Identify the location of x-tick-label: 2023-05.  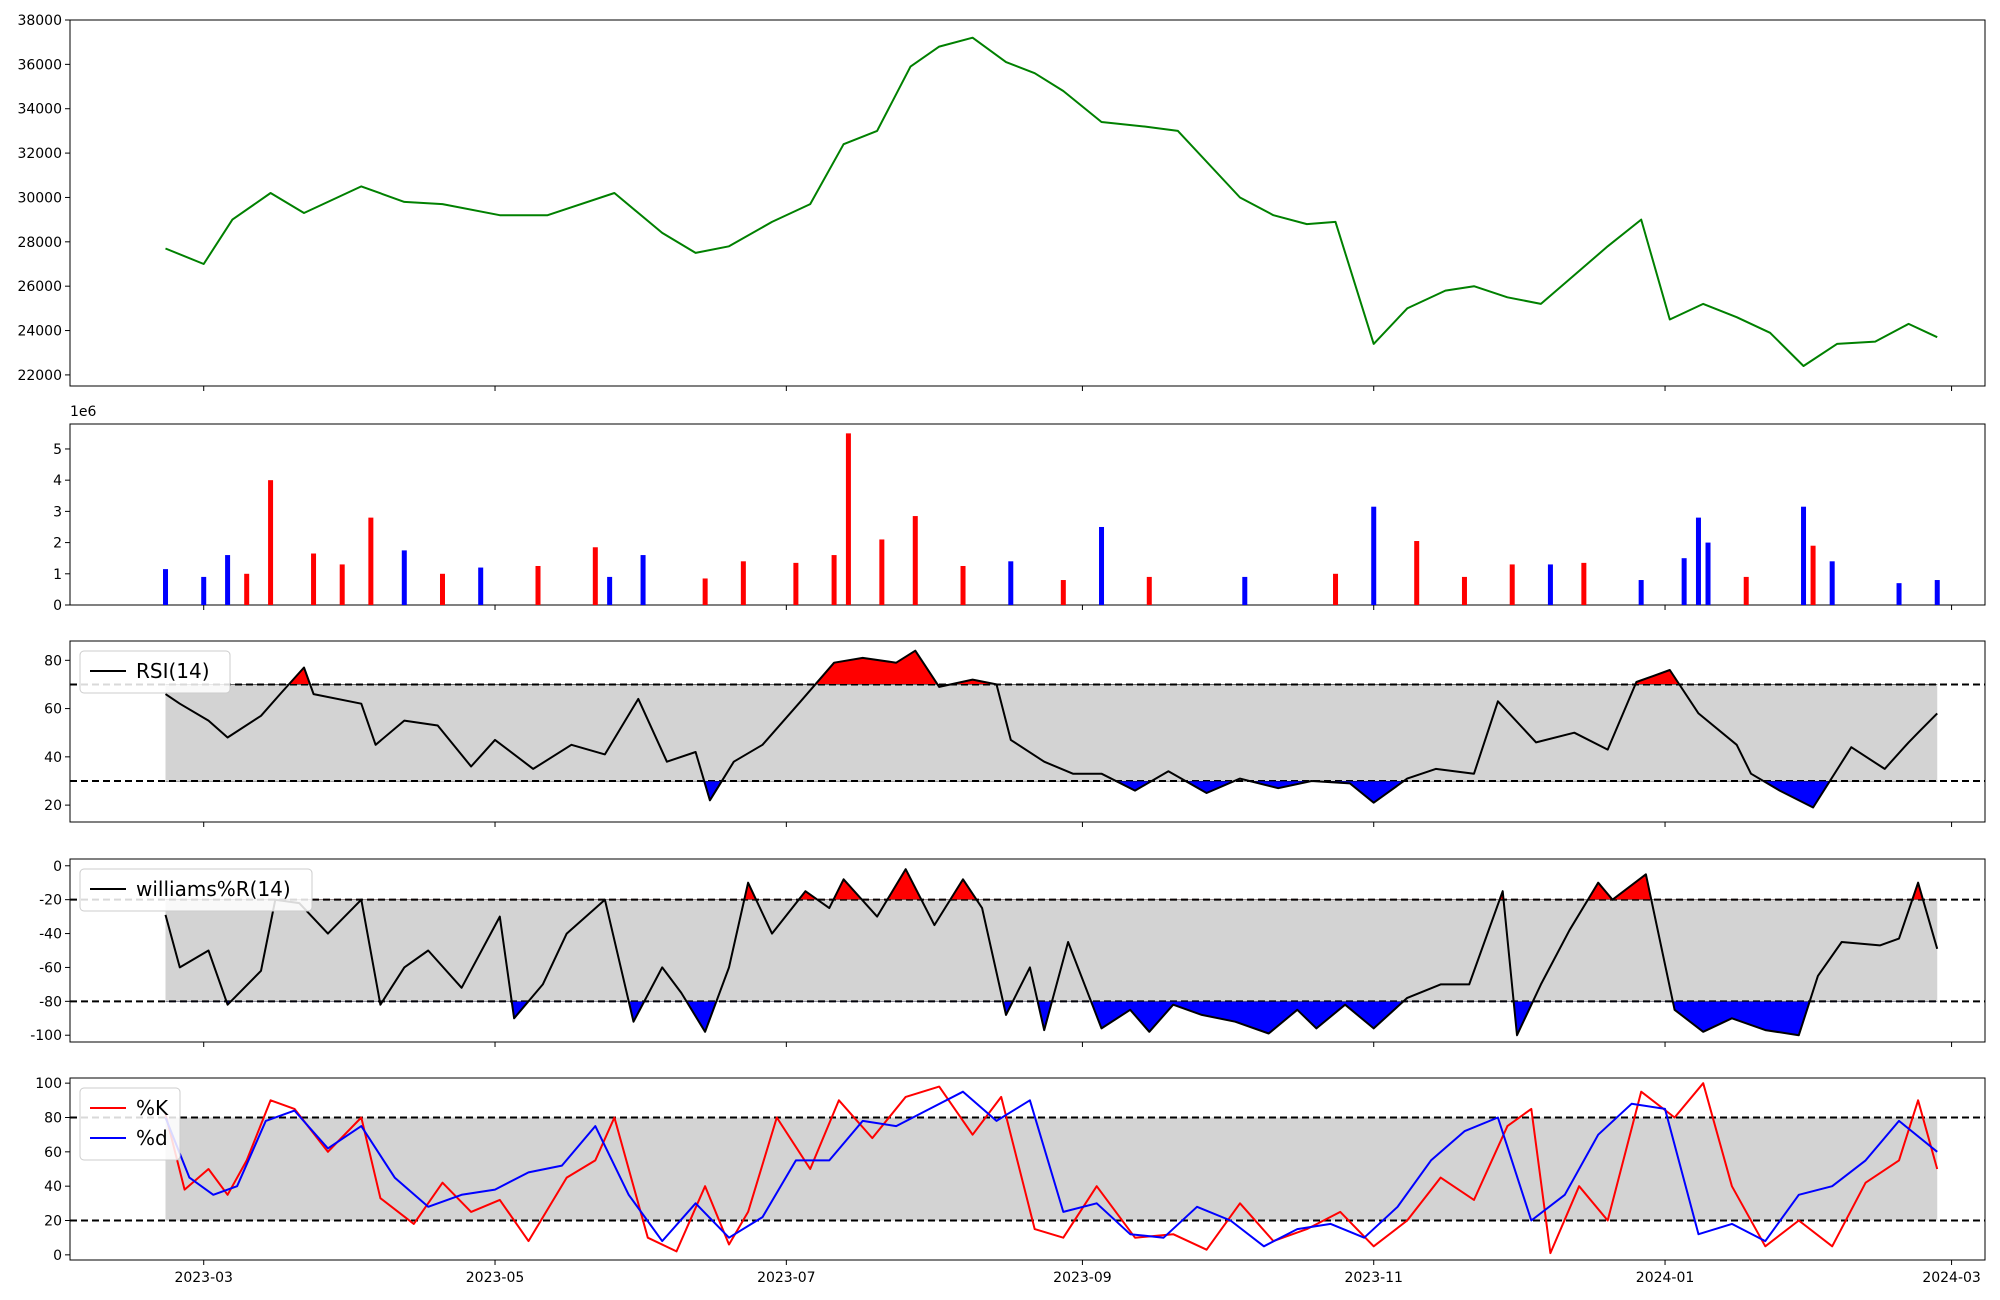
(495, 1278).